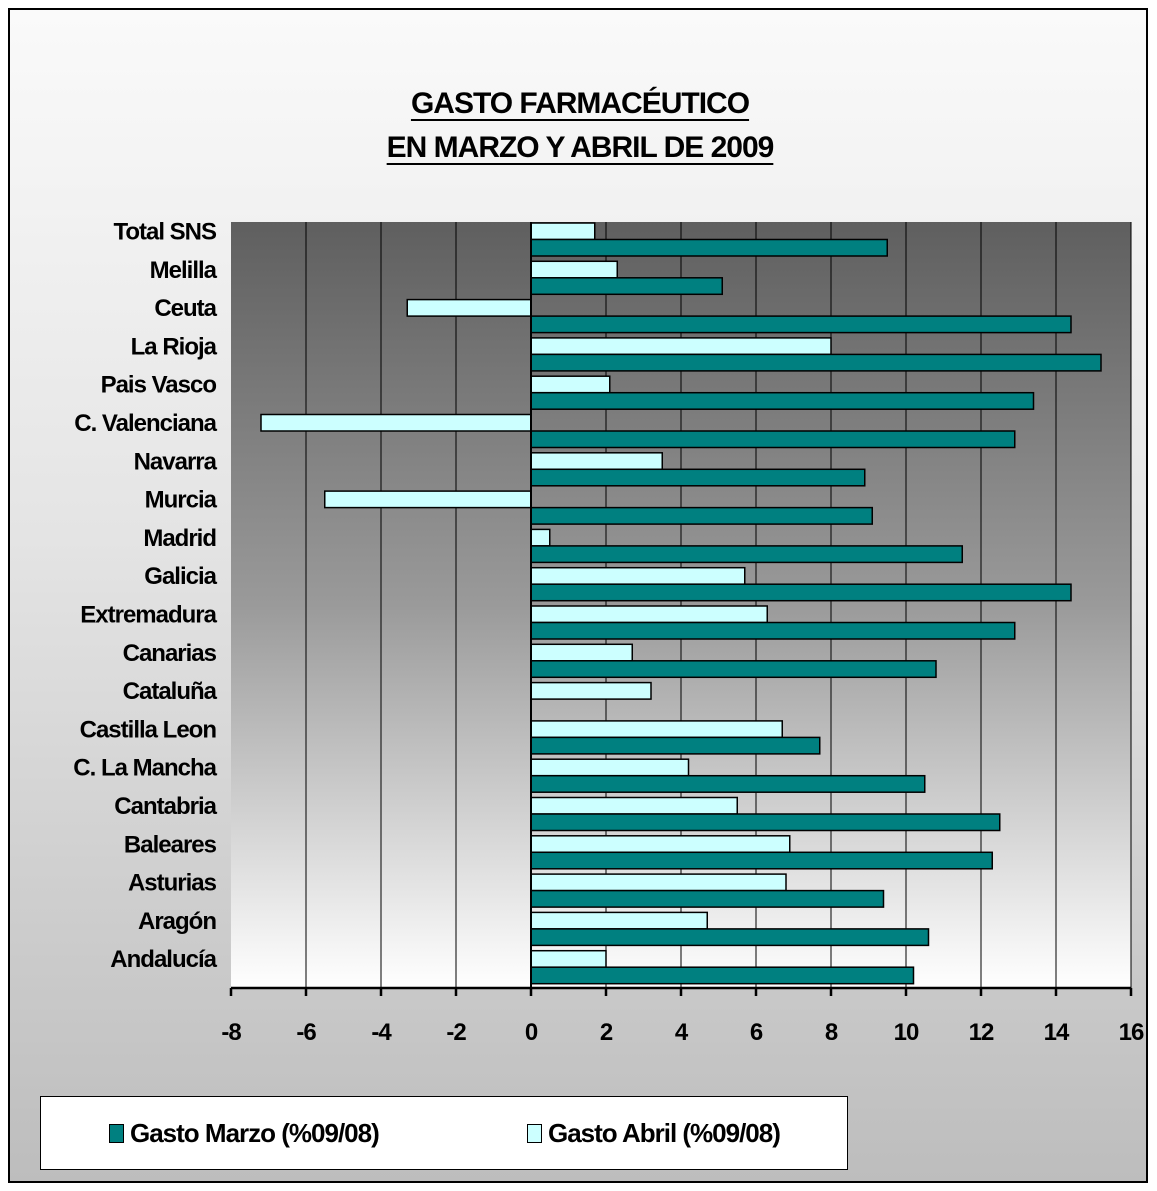 This screenshot has width=1157, height=1191. Describe the element at coordinates (179, 538) in the screenshot. I see `category-label: Madrid` at that location.